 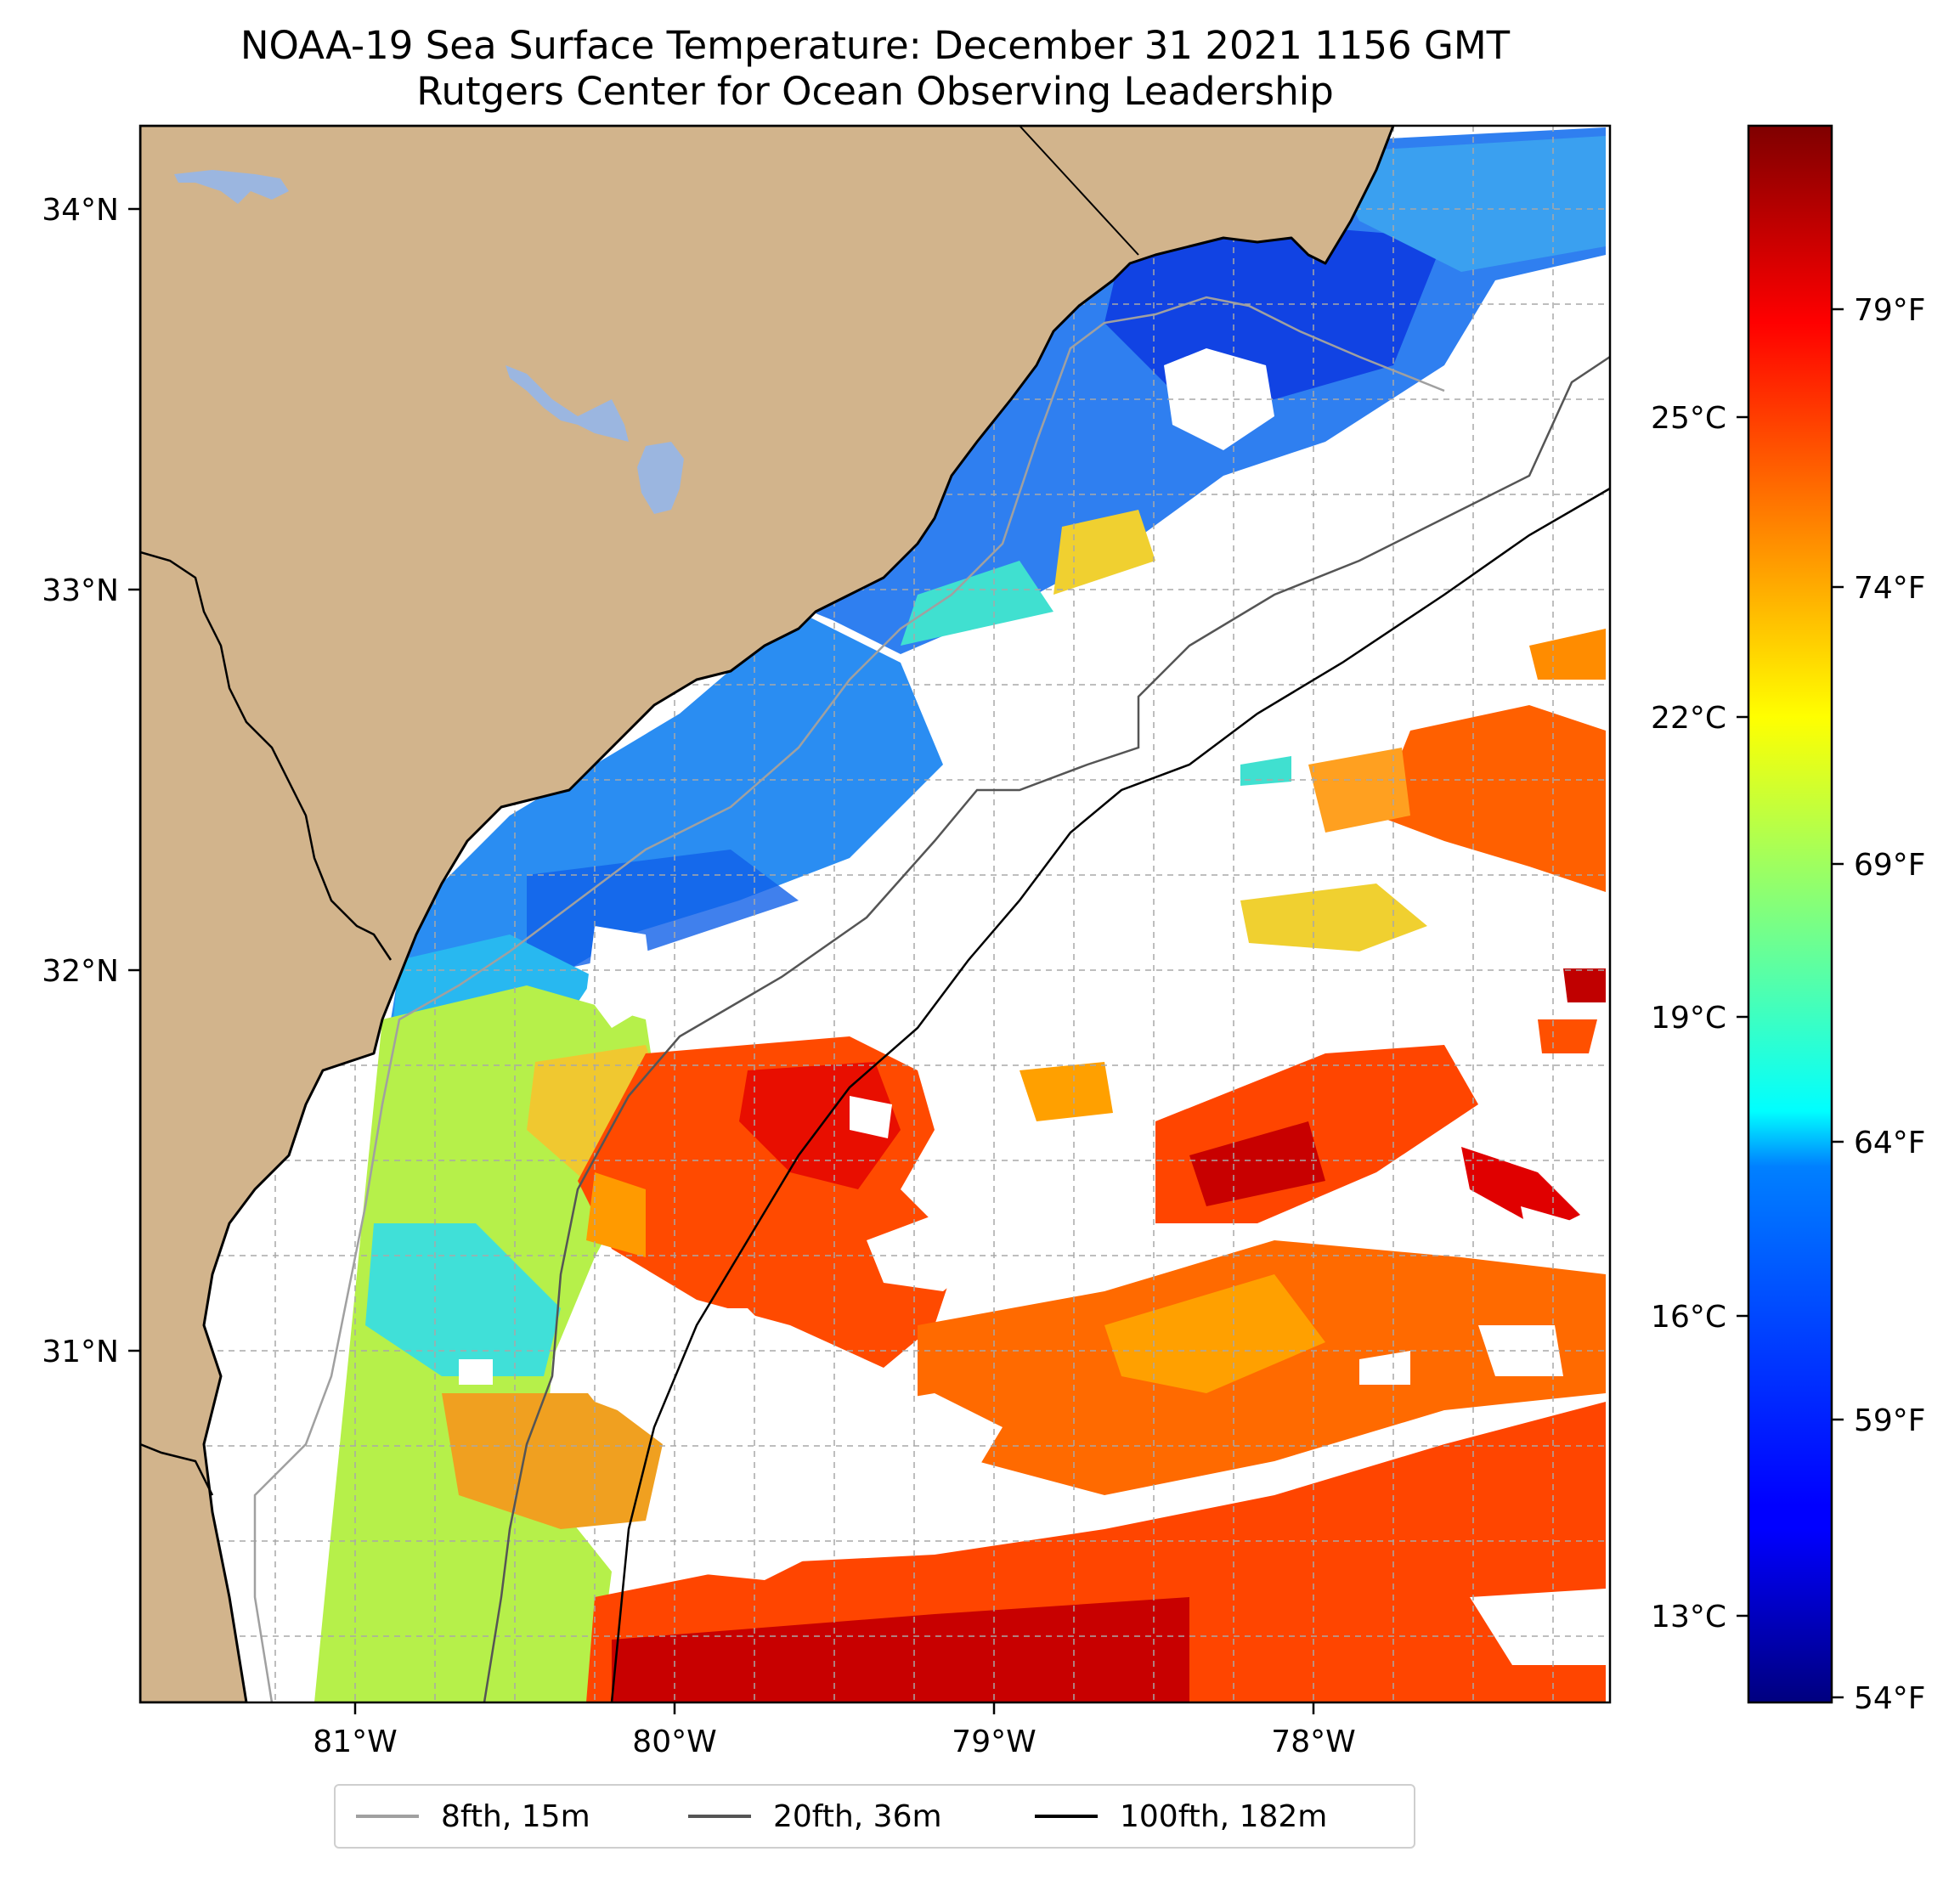 What do you see at coordinates (1890, 865) in the screenshot?
I see `colorbar-label-69f: 69°F` at bounding box center [1890, 865].